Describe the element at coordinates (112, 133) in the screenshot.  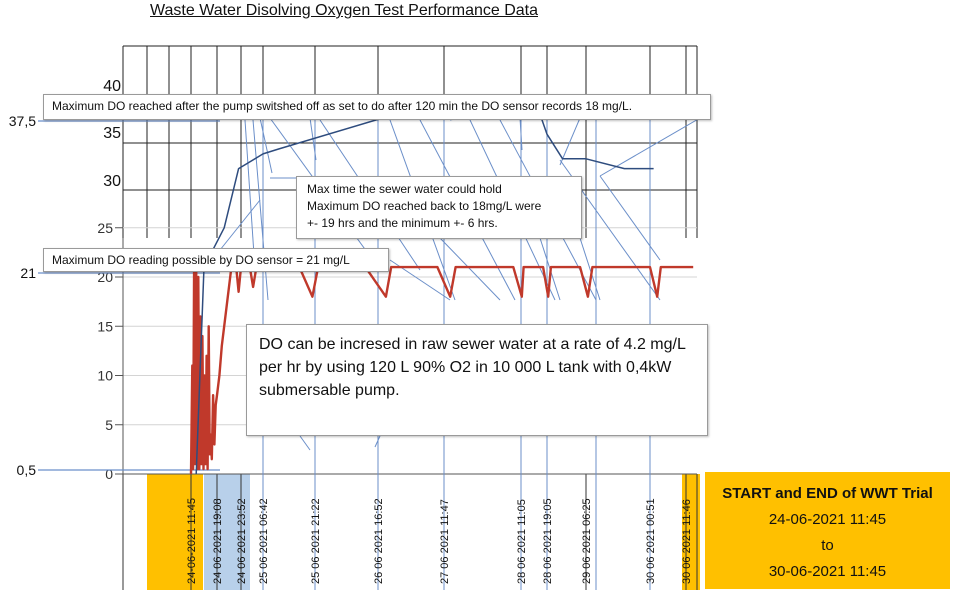
I see `y-tick-label-upper: 35` at that location.